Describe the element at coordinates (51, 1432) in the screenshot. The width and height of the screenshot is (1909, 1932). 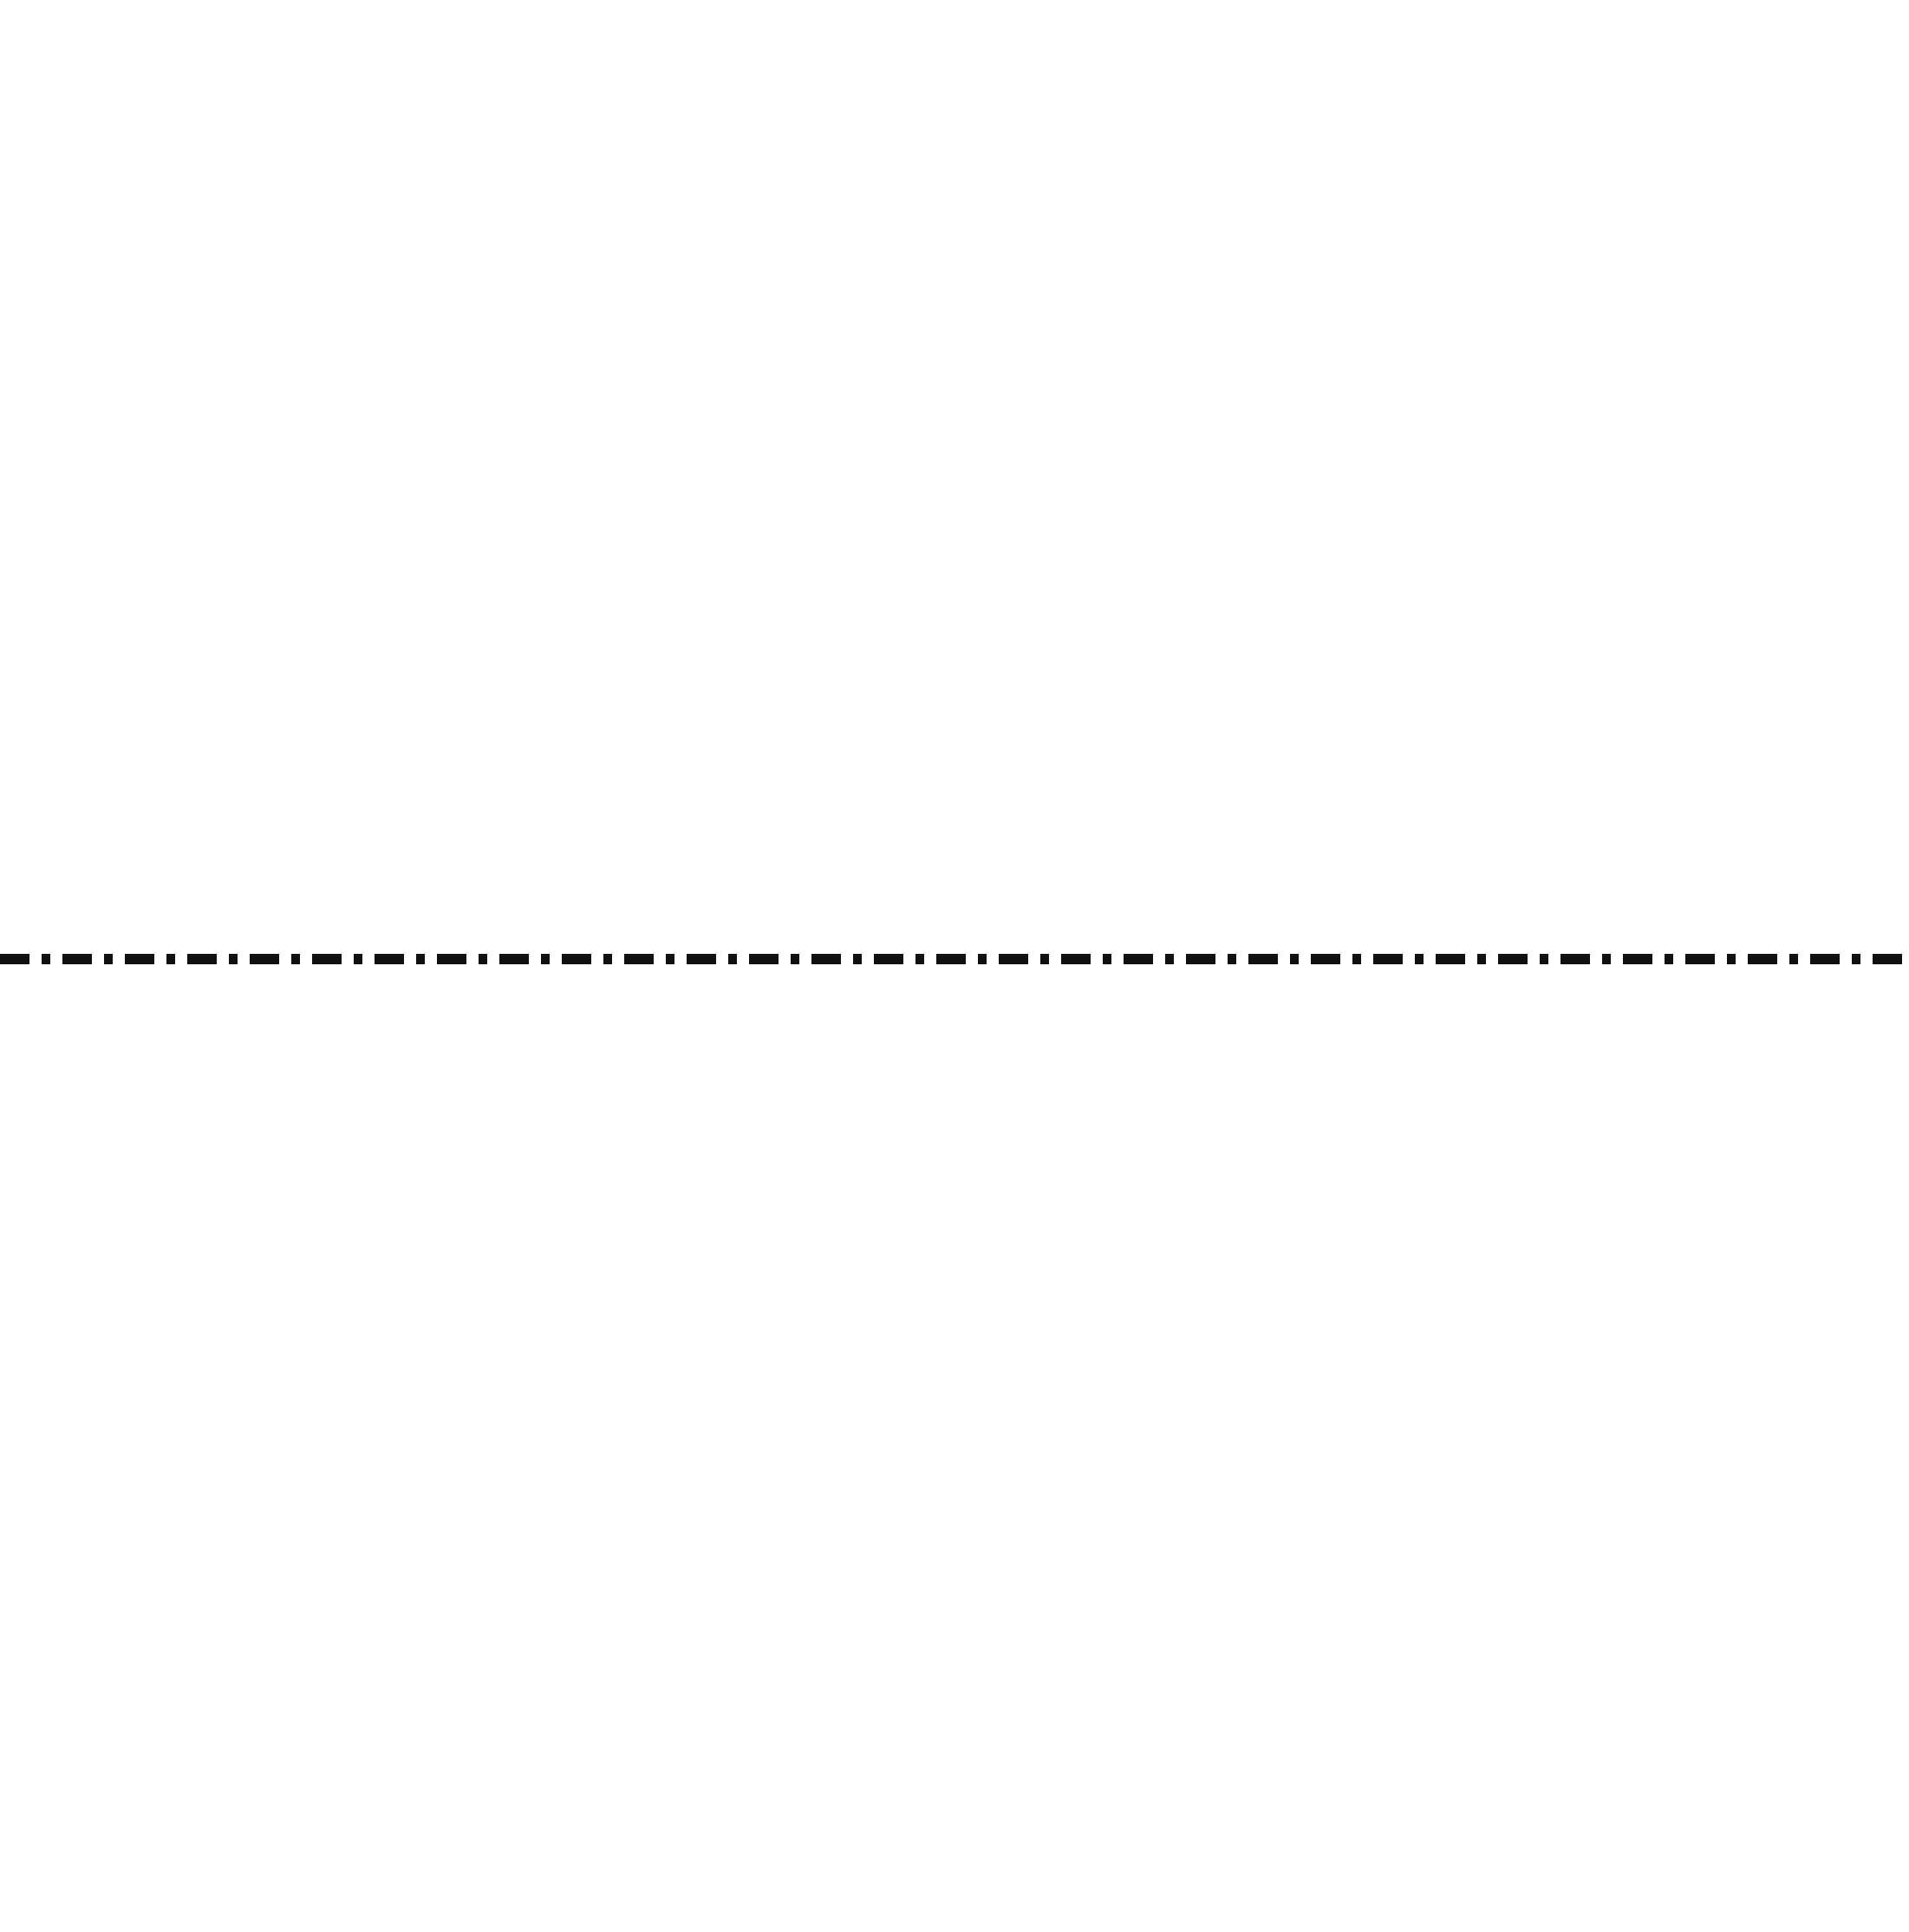
I see `parallel-configuration-label` at that location.